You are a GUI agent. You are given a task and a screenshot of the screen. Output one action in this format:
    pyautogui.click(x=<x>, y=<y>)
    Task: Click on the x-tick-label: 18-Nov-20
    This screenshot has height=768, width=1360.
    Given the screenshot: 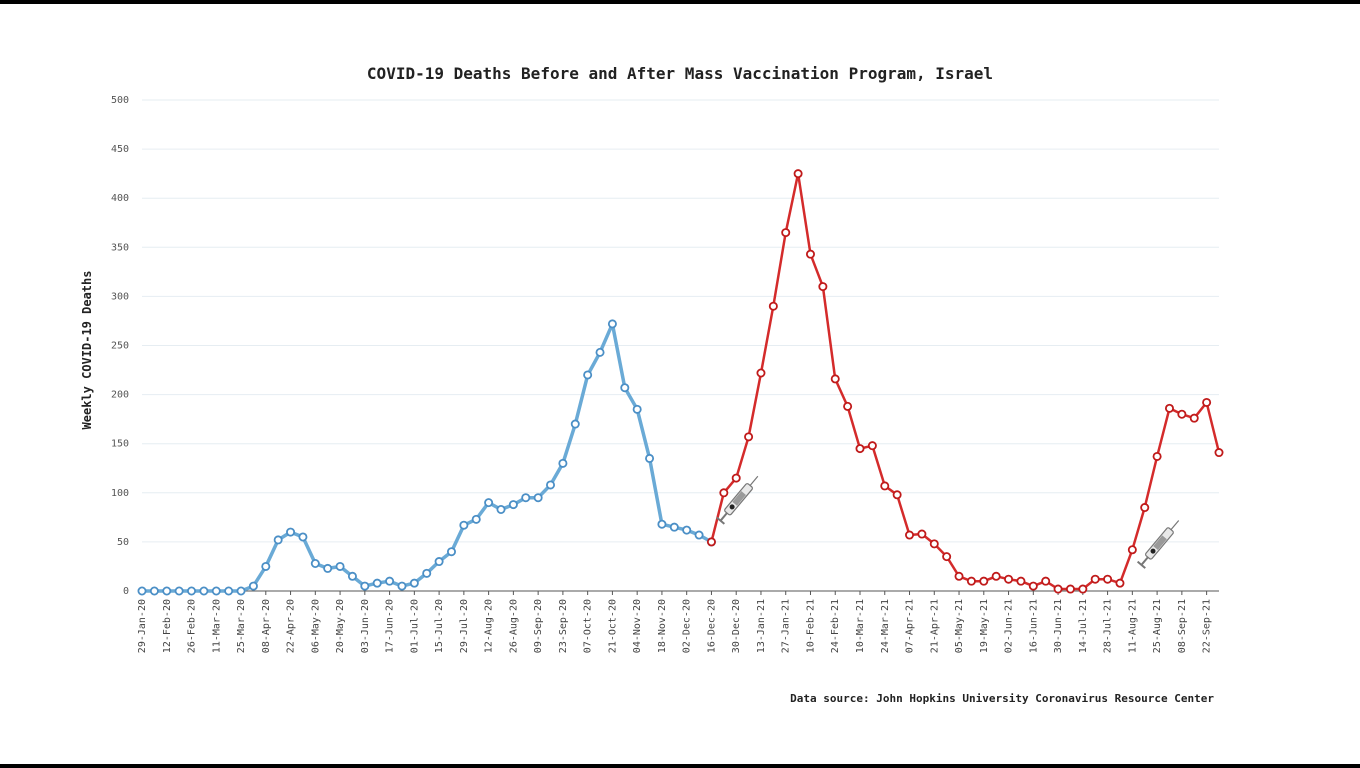 What is the action you would take?
    pyautogui.click(x=662, y=626)
    